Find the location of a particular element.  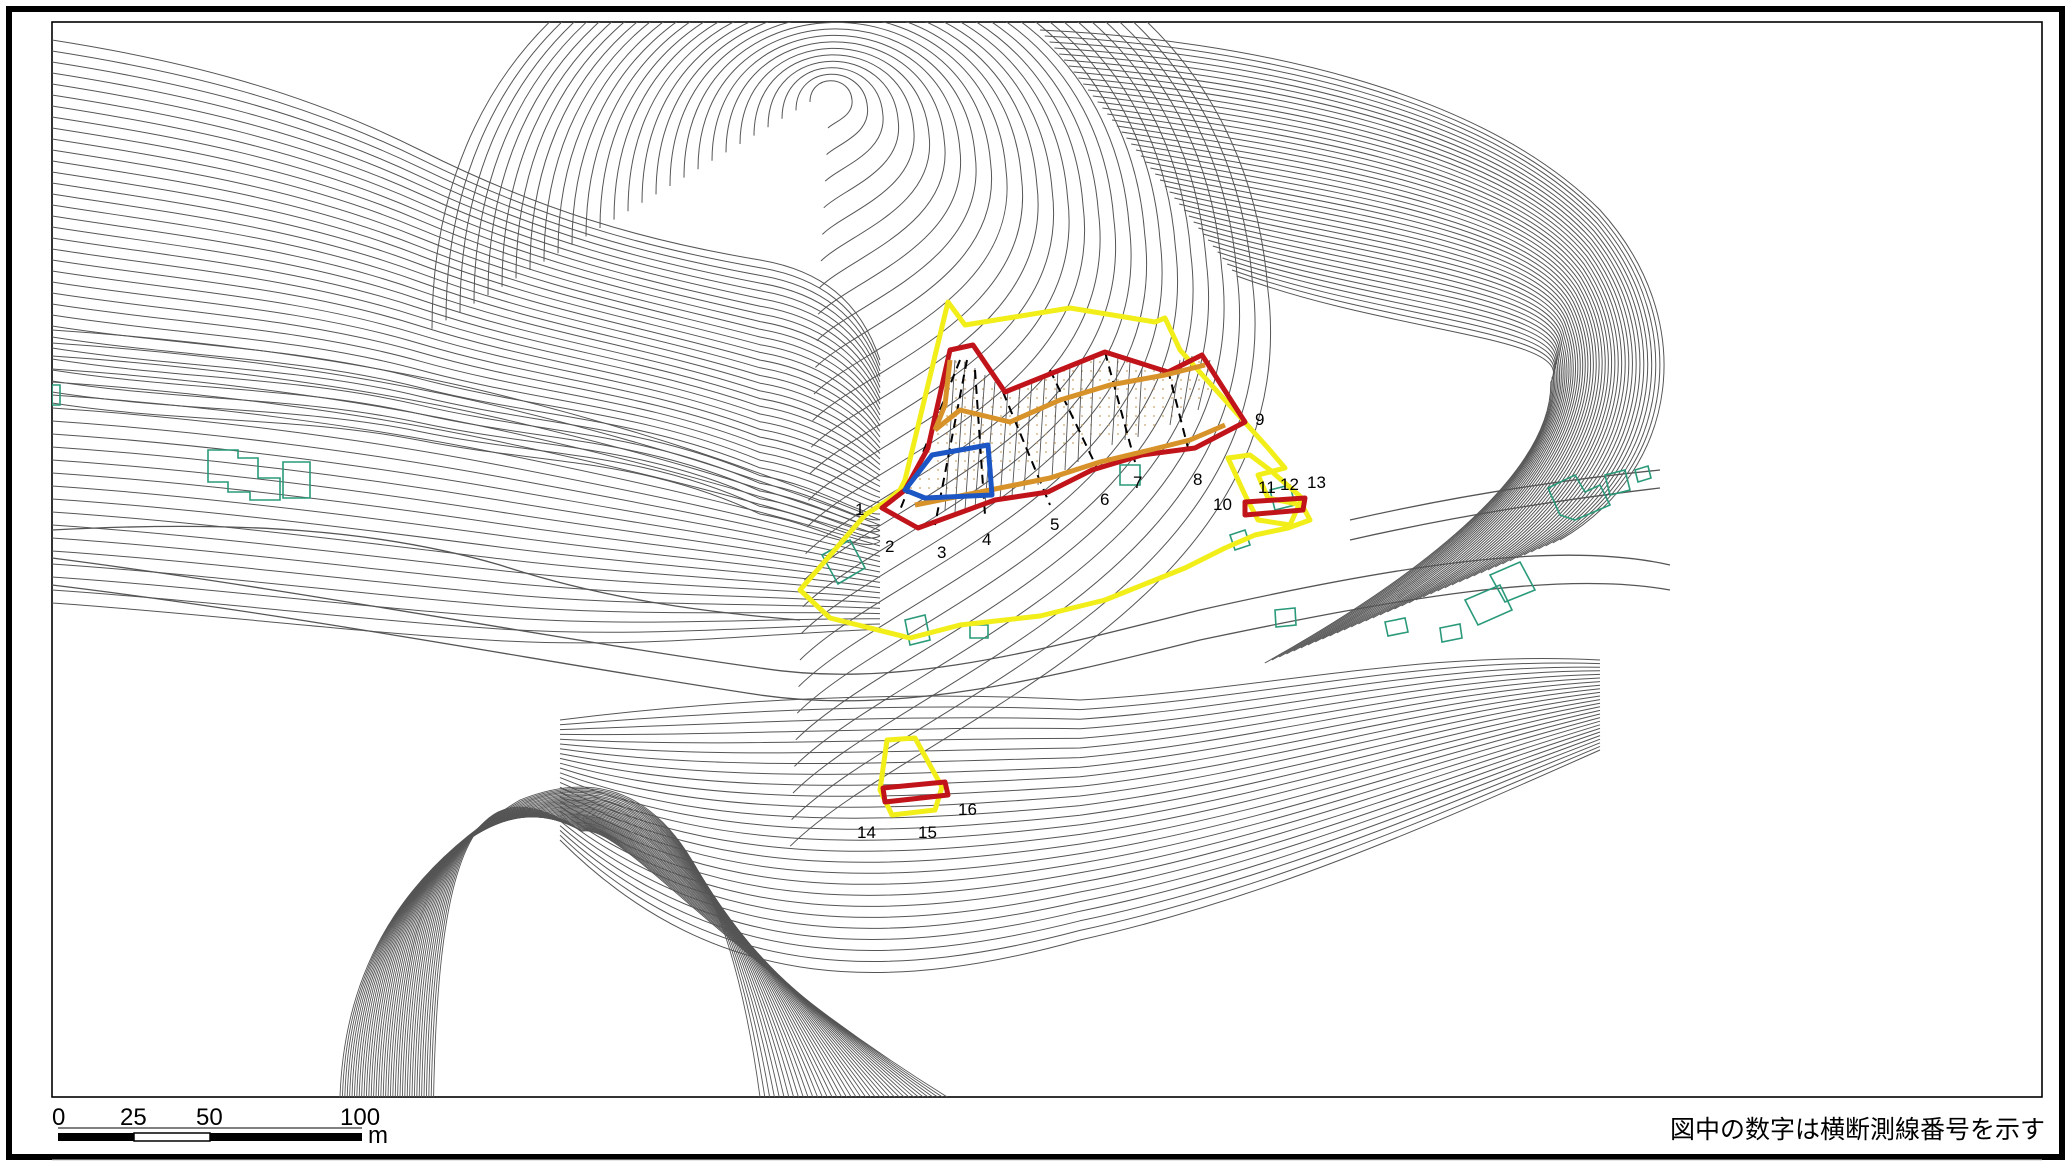

section-label: 3 is located at coordinates (941, 552).